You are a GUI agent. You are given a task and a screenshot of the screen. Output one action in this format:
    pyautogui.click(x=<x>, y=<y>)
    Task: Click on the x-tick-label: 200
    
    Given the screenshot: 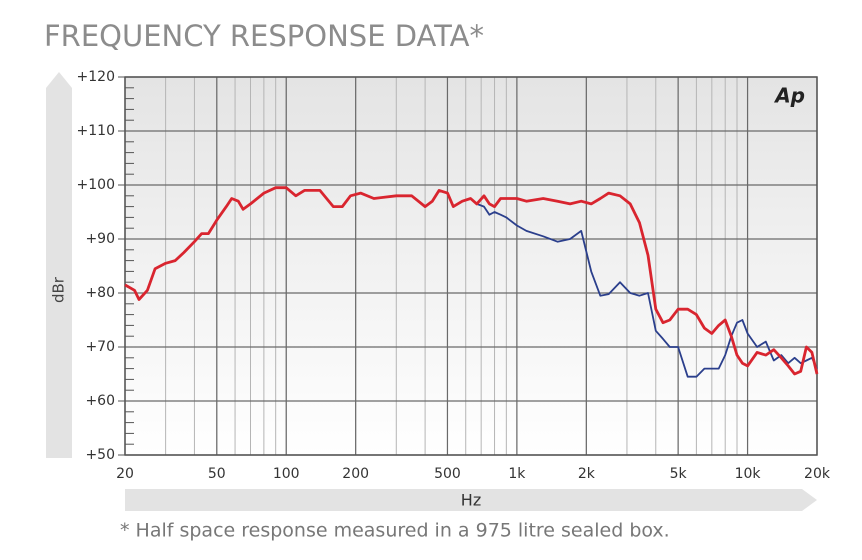 What is the action you would take?
    pyautogui.click(x=355, y=474)
    